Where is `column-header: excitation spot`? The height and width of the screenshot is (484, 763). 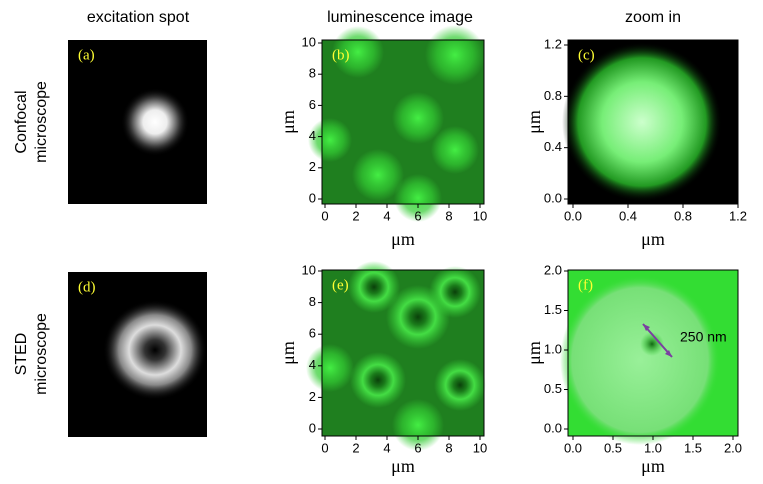
column-header: excitation spot is located at coordinates (138, 17).